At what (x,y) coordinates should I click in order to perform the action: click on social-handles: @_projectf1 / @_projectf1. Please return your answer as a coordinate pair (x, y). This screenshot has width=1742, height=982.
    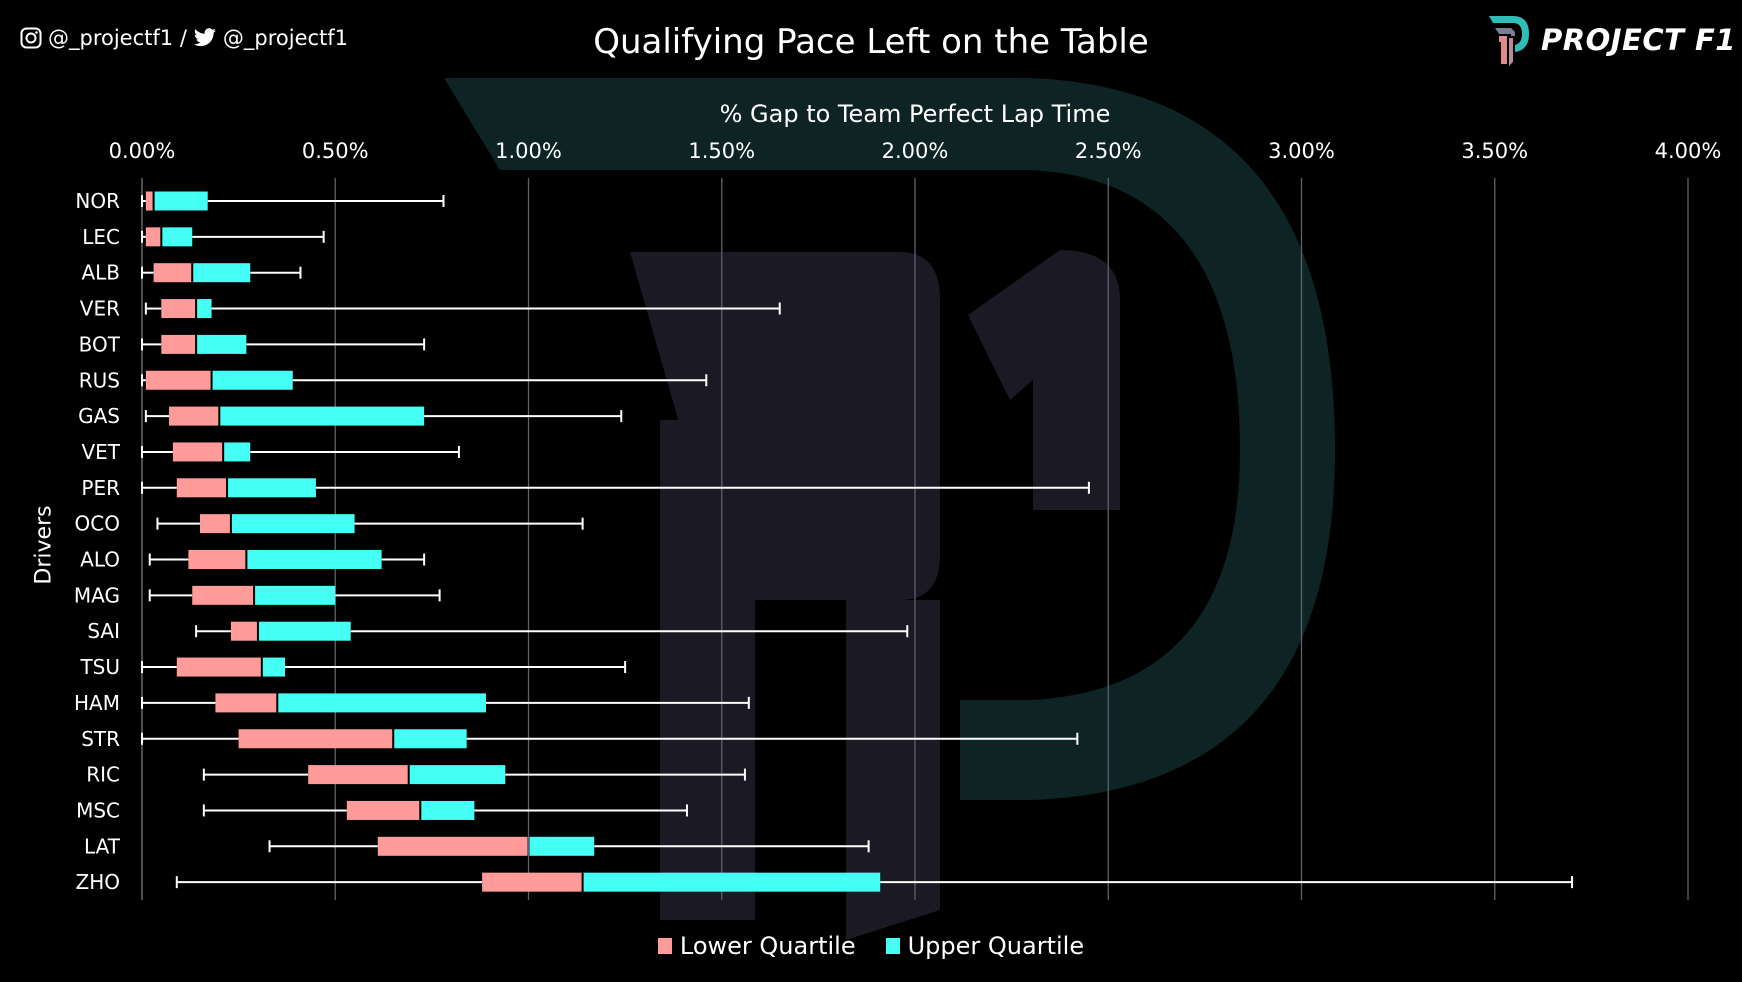
    Looking at the image, I should click on (184, 38).